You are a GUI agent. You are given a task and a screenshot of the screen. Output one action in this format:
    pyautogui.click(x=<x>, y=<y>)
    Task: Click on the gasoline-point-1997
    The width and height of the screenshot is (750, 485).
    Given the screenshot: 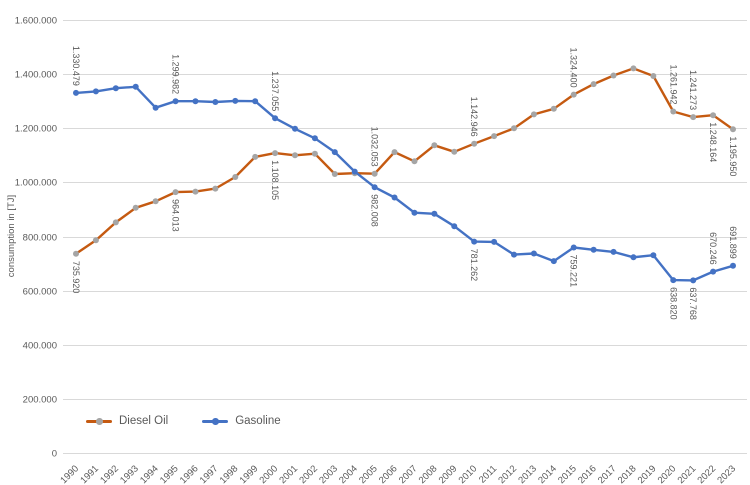 What is the action you would take?
    pyautogui.click(x=215, y=102)
    